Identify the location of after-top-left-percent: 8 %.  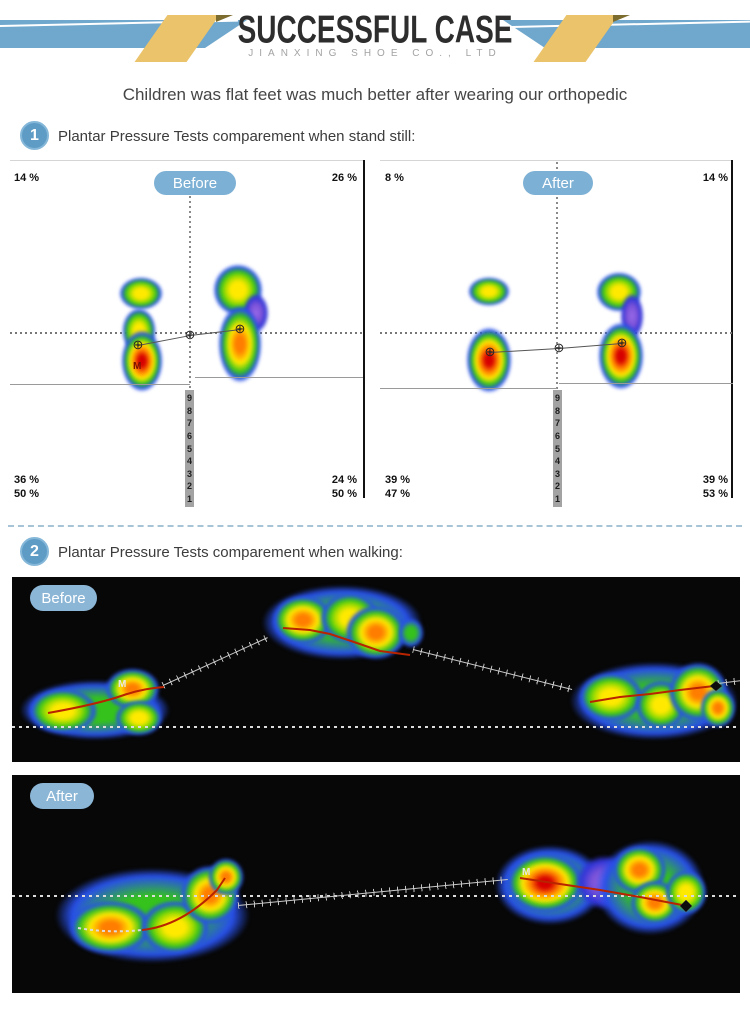
(394, 178).